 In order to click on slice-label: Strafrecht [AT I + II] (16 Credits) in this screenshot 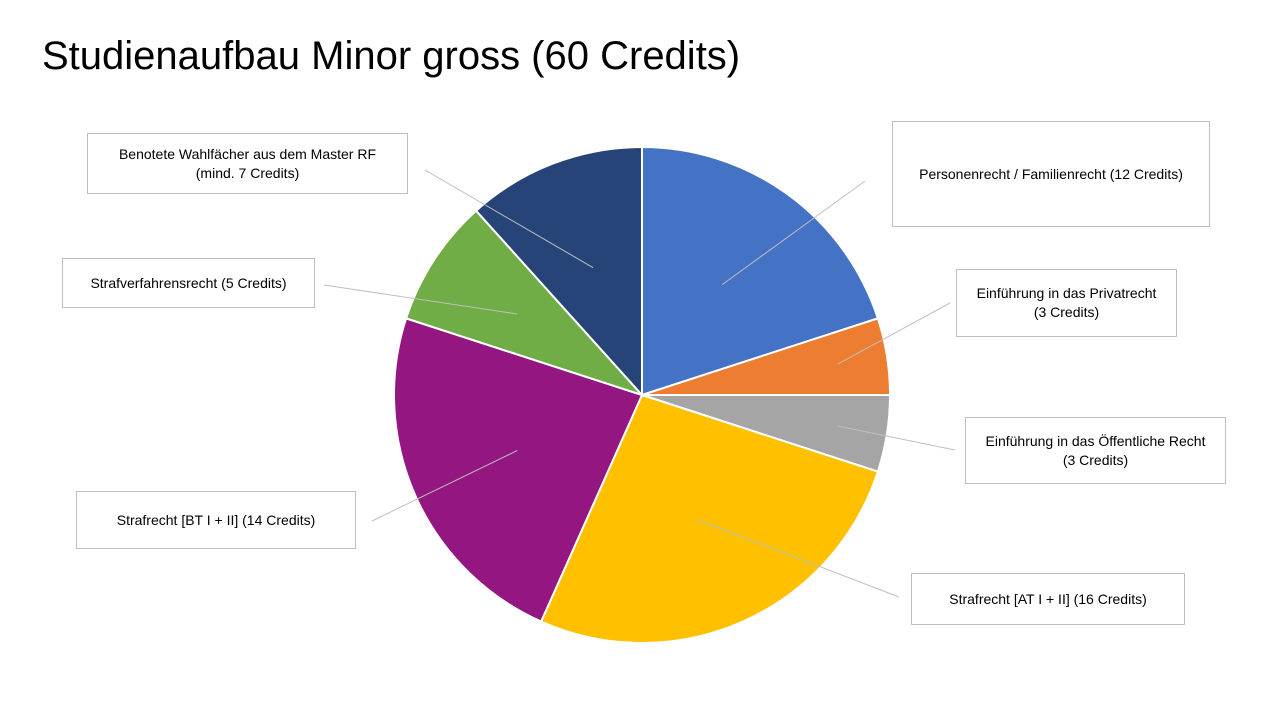, I will do `click(1048, 599)`.